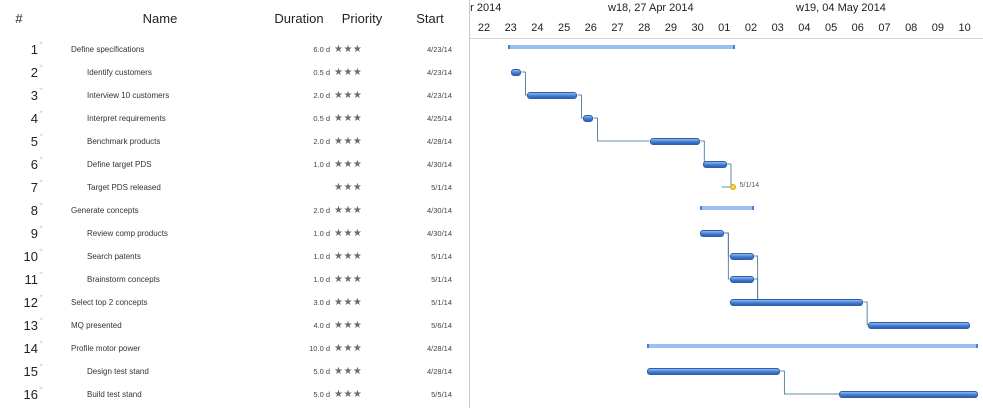  Describe the element at coordinates (105, 210) in the screenshot. I see `task-name: Generate concepts` at that location.